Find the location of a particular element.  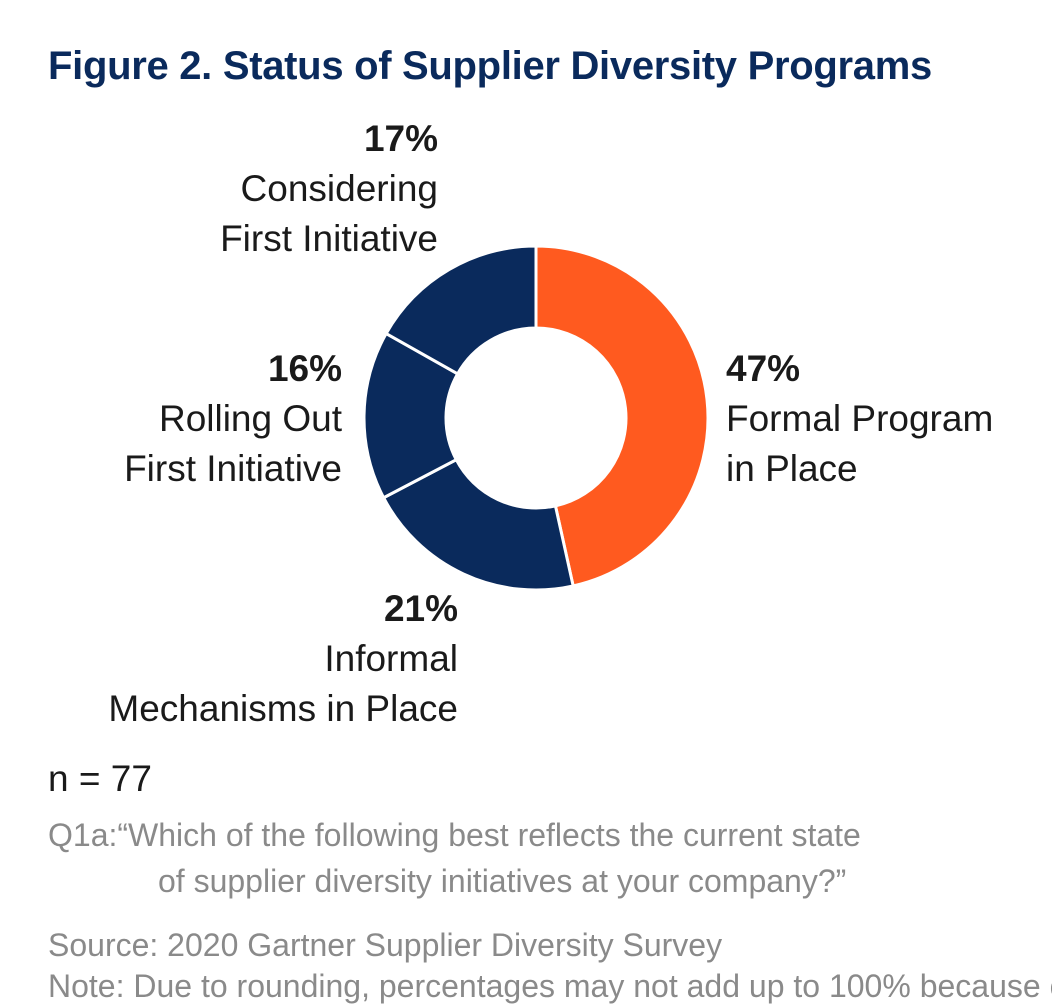

slice-category-label: Formal Program is located at coordinates (860, 418).